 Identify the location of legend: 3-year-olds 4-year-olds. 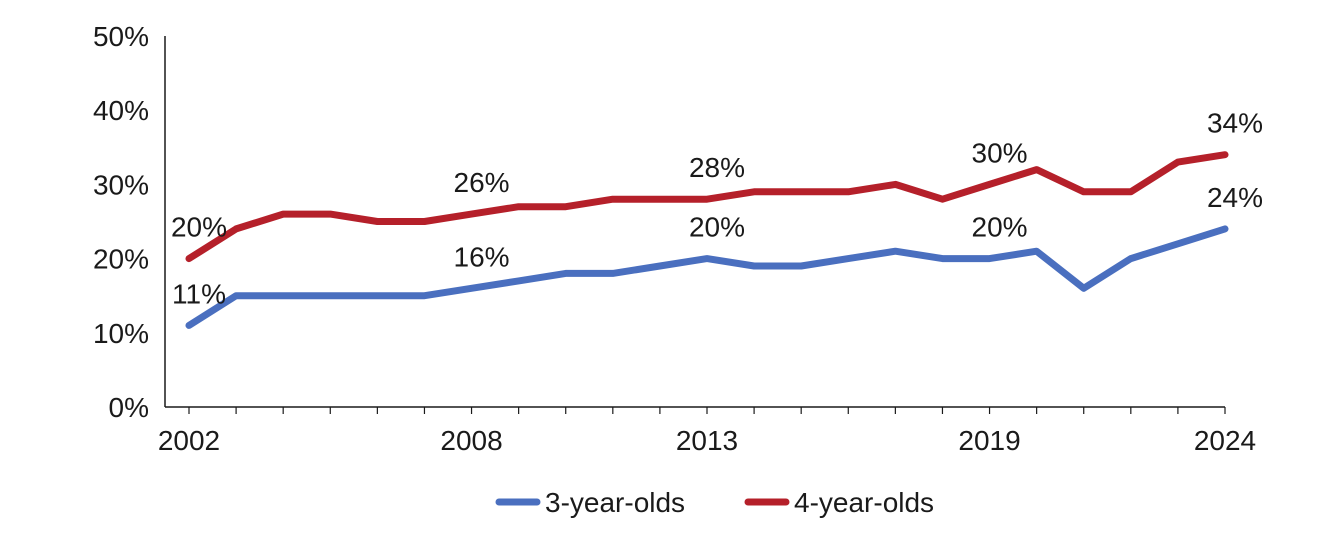
(714, 502).